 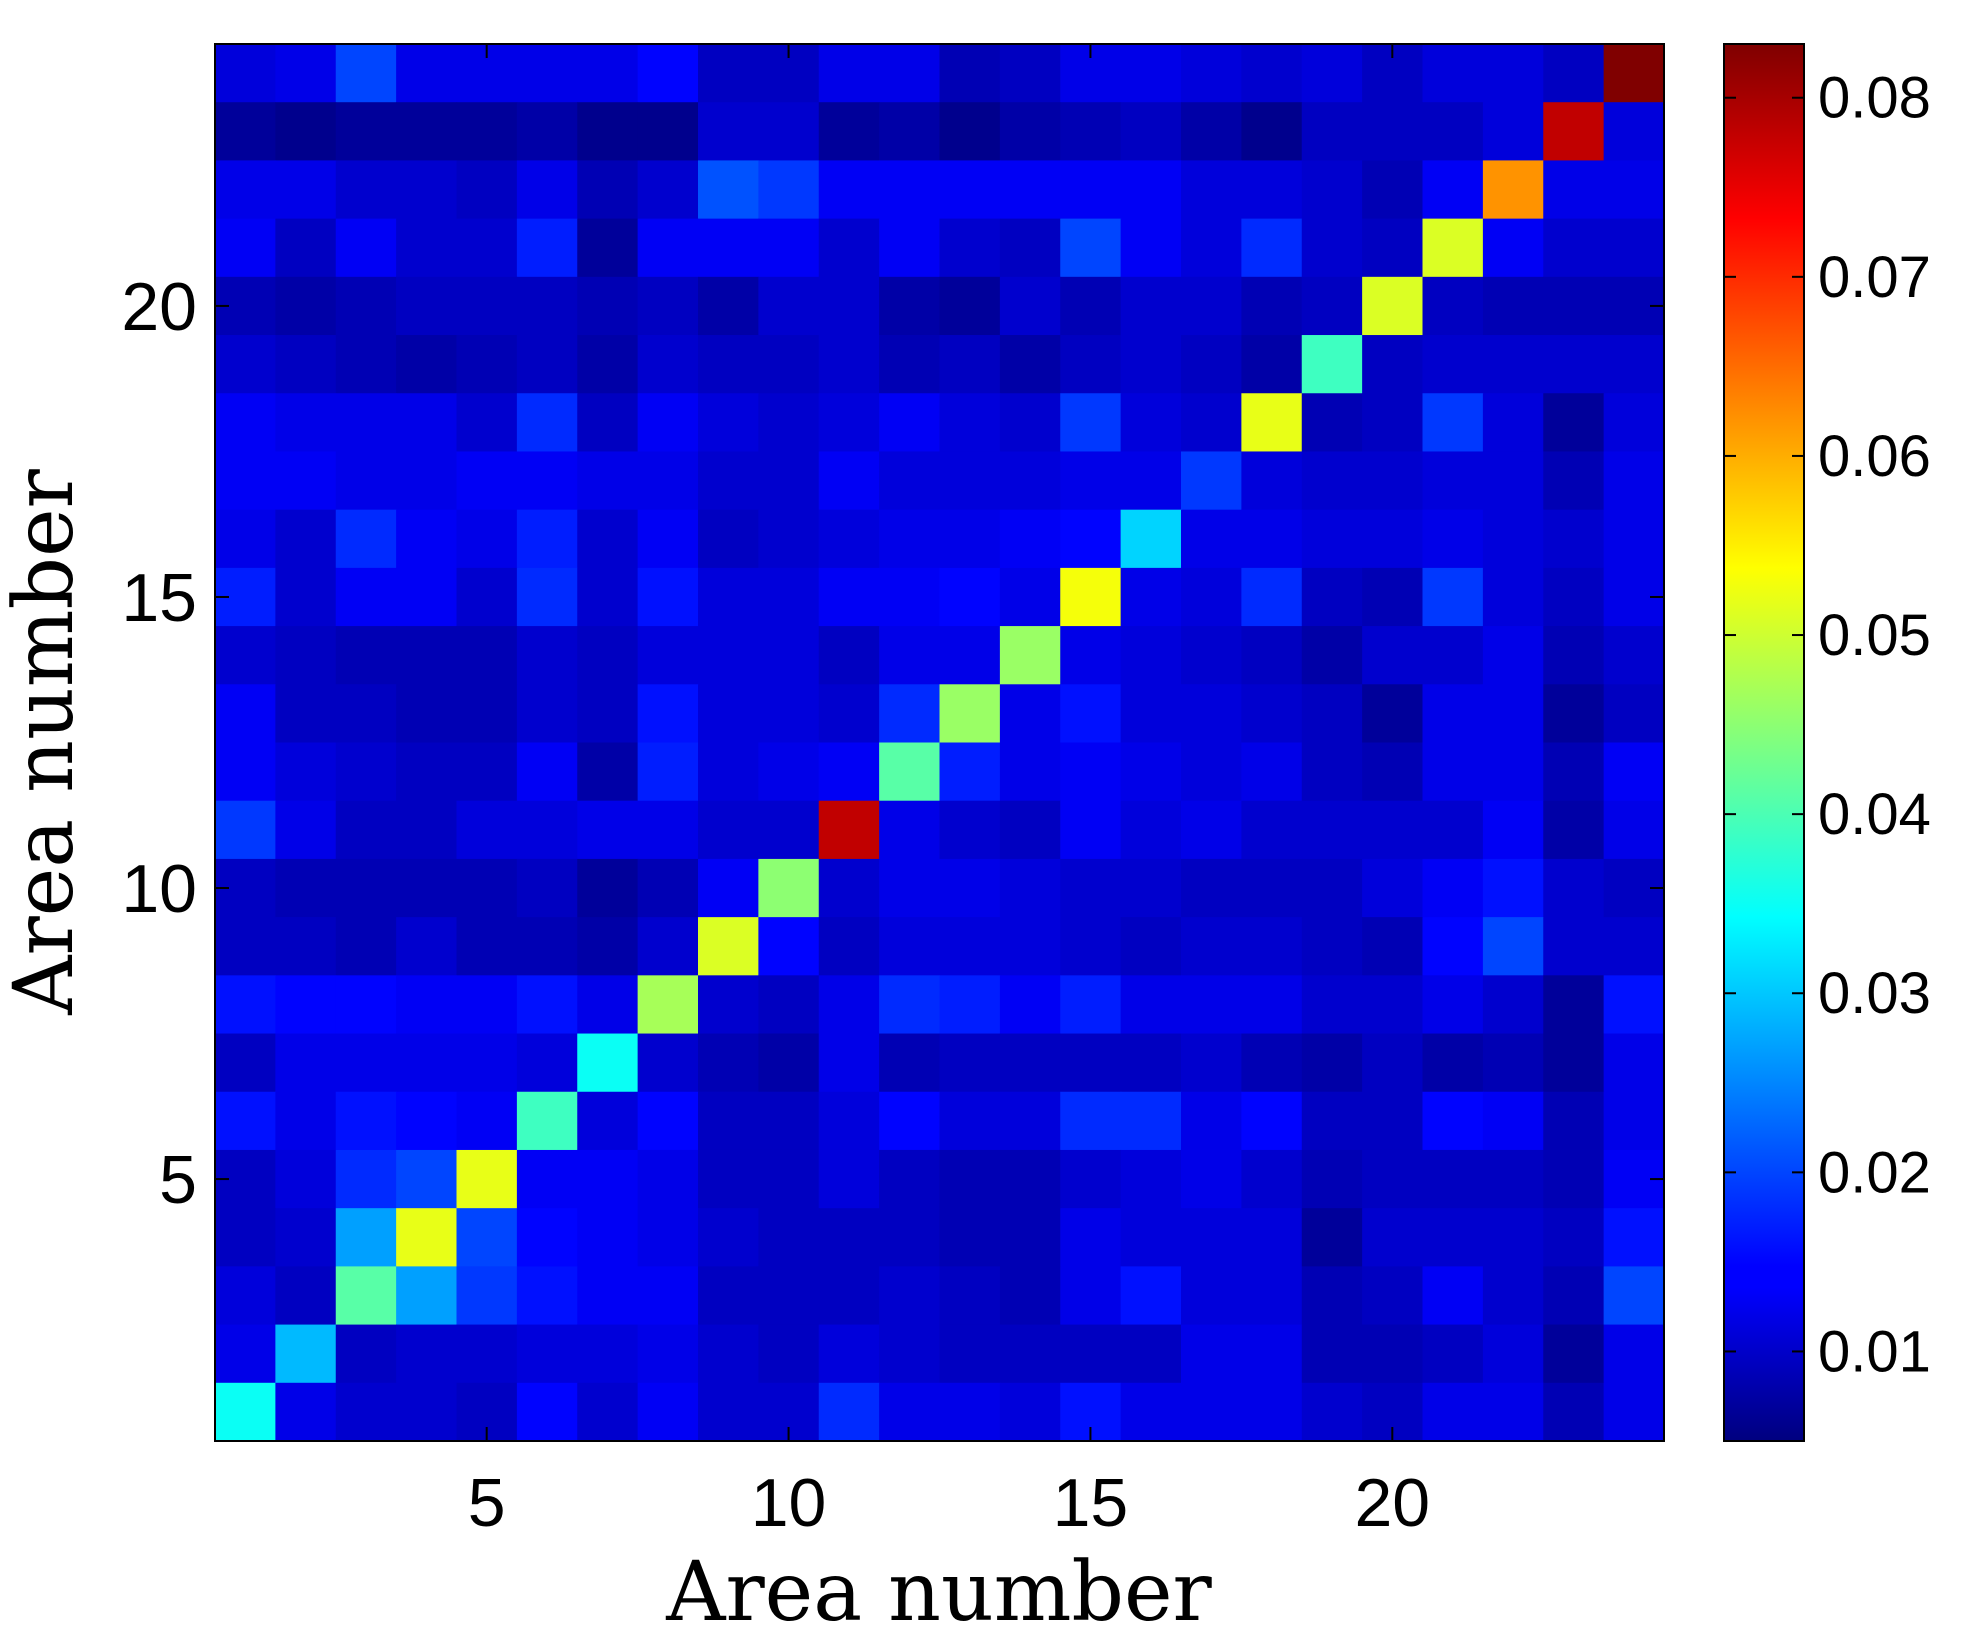 I want to click on heatmap-cell-r2-c9, so click(x=728, y=1354).